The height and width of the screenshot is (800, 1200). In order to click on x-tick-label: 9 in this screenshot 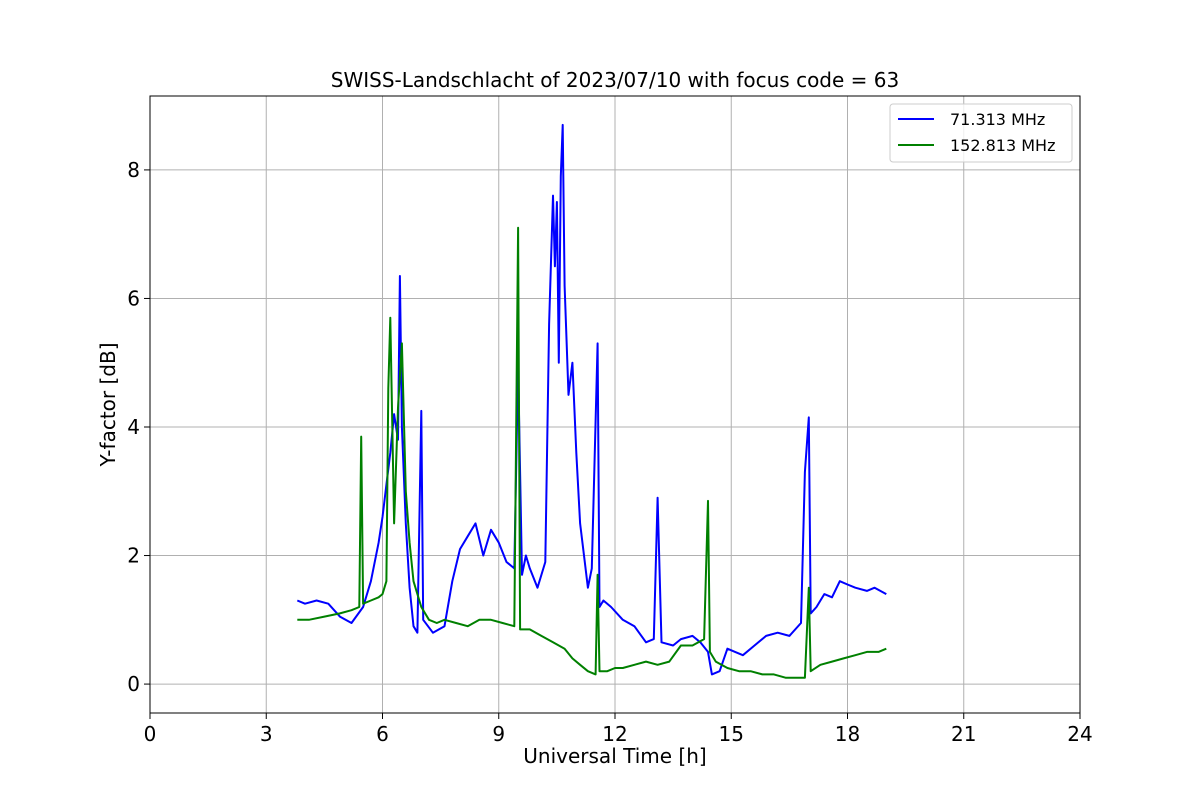, I will do `click(498, 734)`.